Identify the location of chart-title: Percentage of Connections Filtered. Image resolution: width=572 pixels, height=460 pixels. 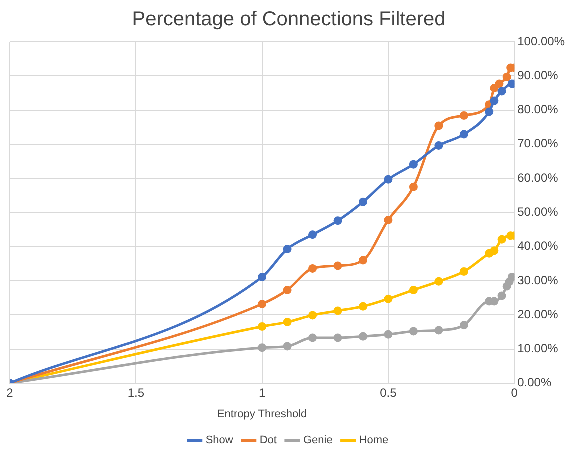
(289, 19).